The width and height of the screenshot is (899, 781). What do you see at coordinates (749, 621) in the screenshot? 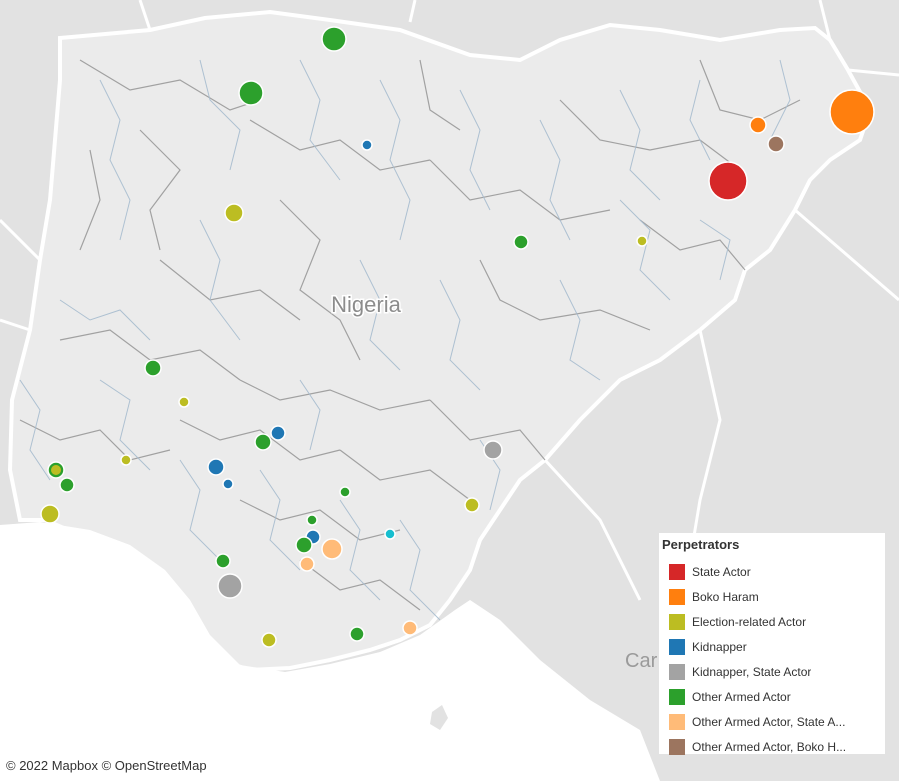
I see `legend-label: Election-related Actor` at bounding box center [749, 621].